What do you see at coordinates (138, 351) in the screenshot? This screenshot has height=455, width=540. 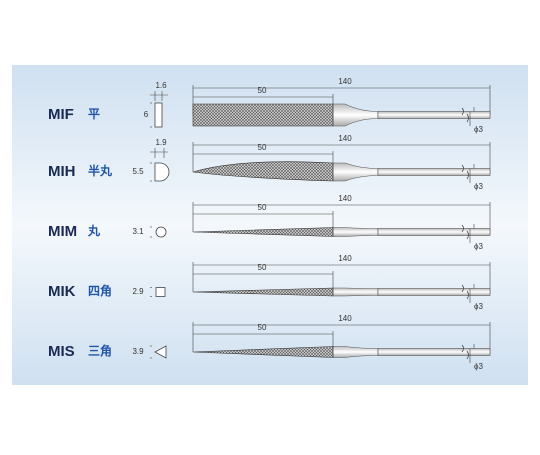 I see `section-height: 3.9` at bounding box center [138, 351].